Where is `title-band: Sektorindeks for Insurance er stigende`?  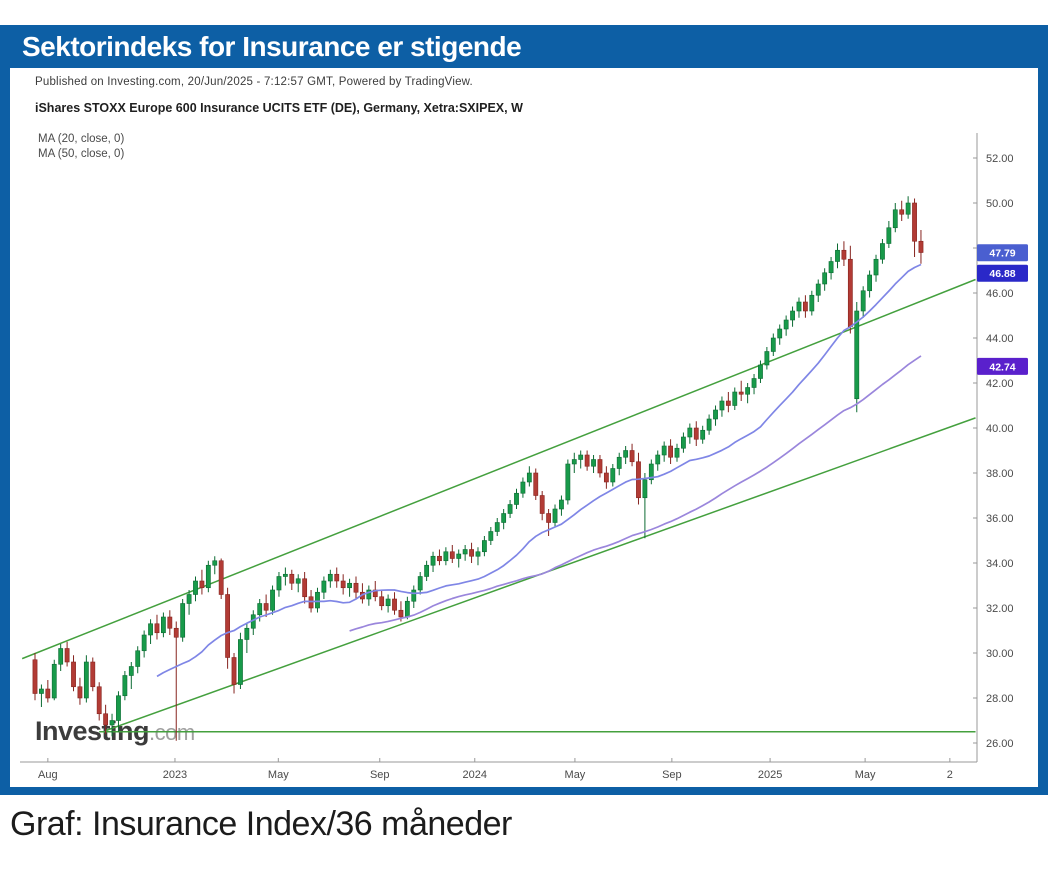
title-band: Sektorindeks for Insurance er stigende is located at coordinates (524, 46).